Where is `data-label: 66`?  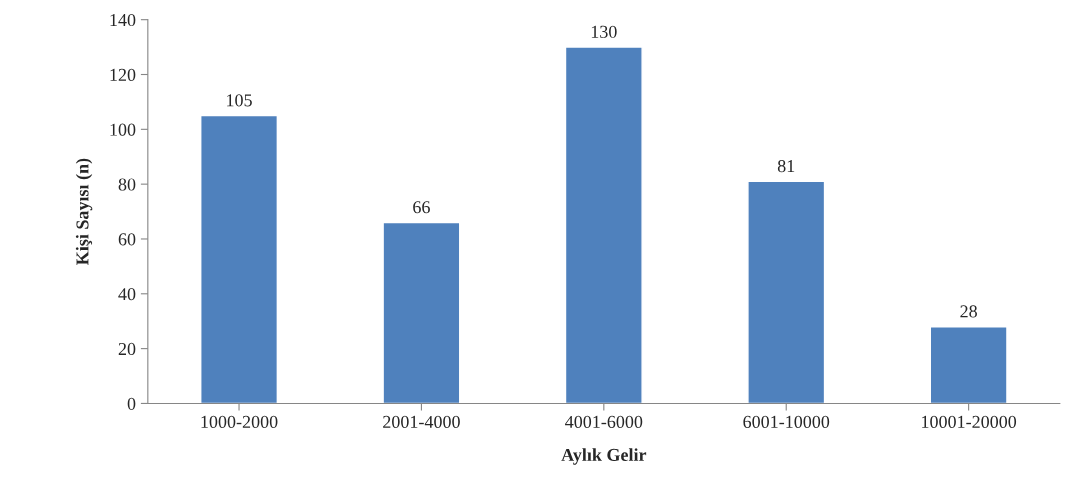
data-label: 66 is located at coordinates (421, 207).